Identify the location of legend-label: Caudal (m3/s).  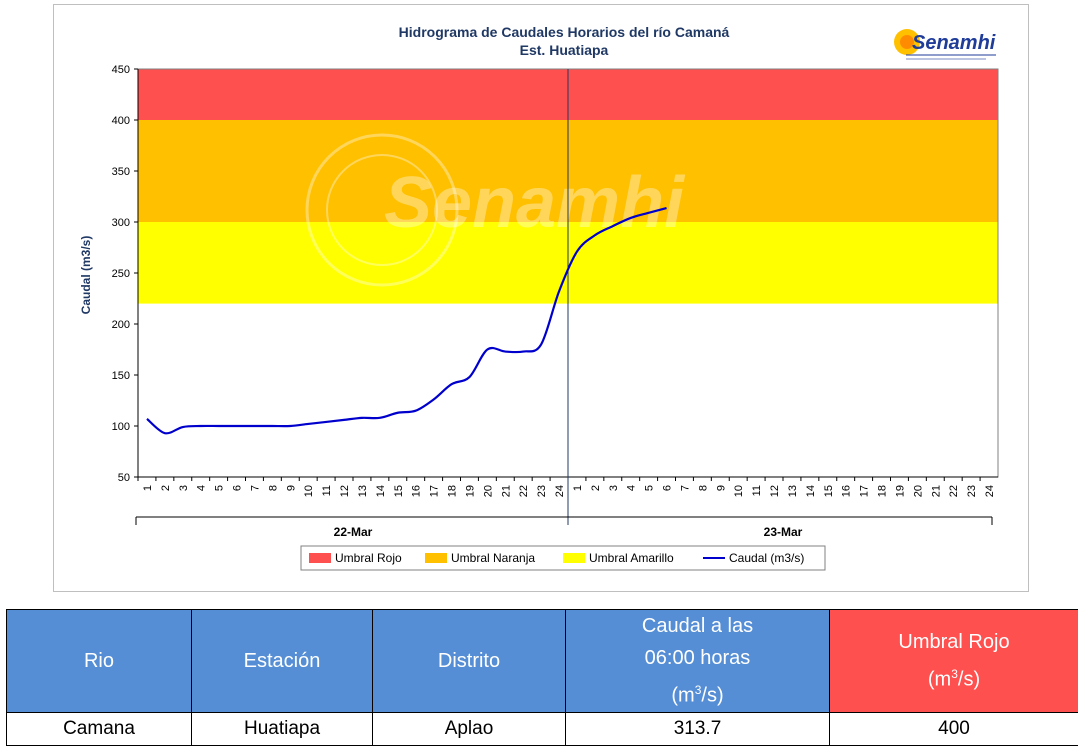
(766, 558).